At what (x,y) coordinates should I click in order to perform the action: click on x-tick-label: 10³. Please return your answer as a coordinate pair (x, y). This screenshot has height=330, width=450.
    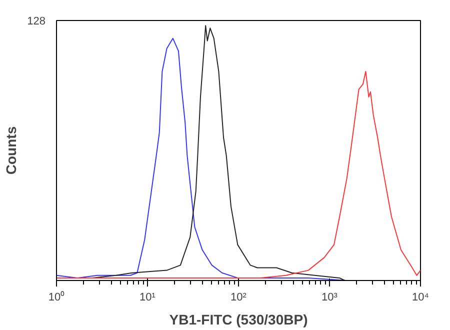
    Looking at the image, I should click on (330, 298).